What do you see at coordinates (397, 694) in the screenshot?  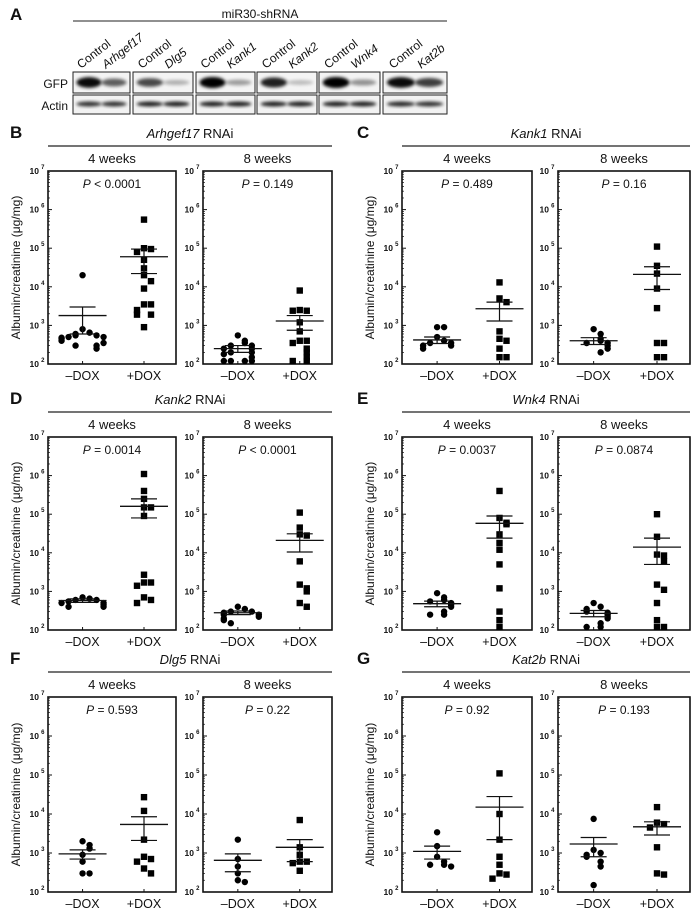 I see `tick-exponent: 7` at bounding box center [397, 694].